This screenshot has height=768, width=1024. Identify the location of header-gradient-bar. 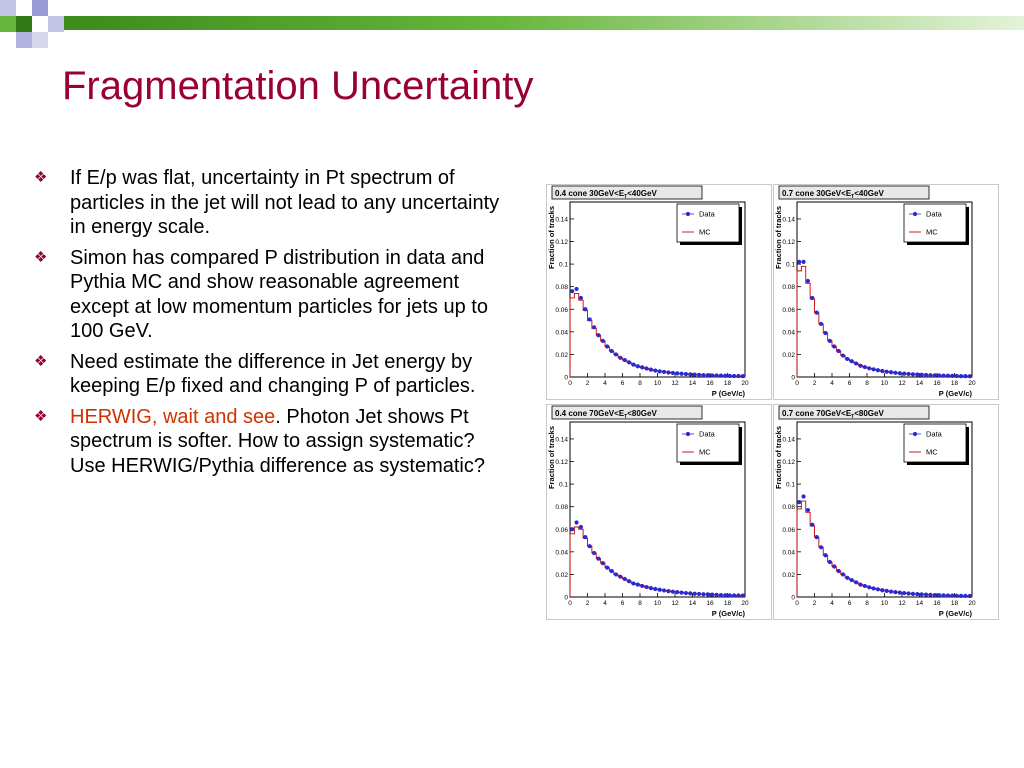
(542, 23).